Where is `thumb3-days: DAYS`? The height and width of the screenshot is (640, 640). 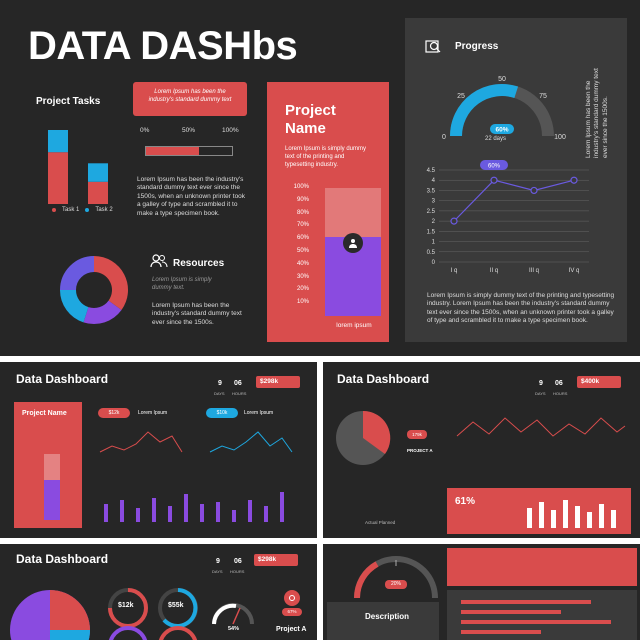
thumb3-days: DAYS is located at coordinates (217, 571).